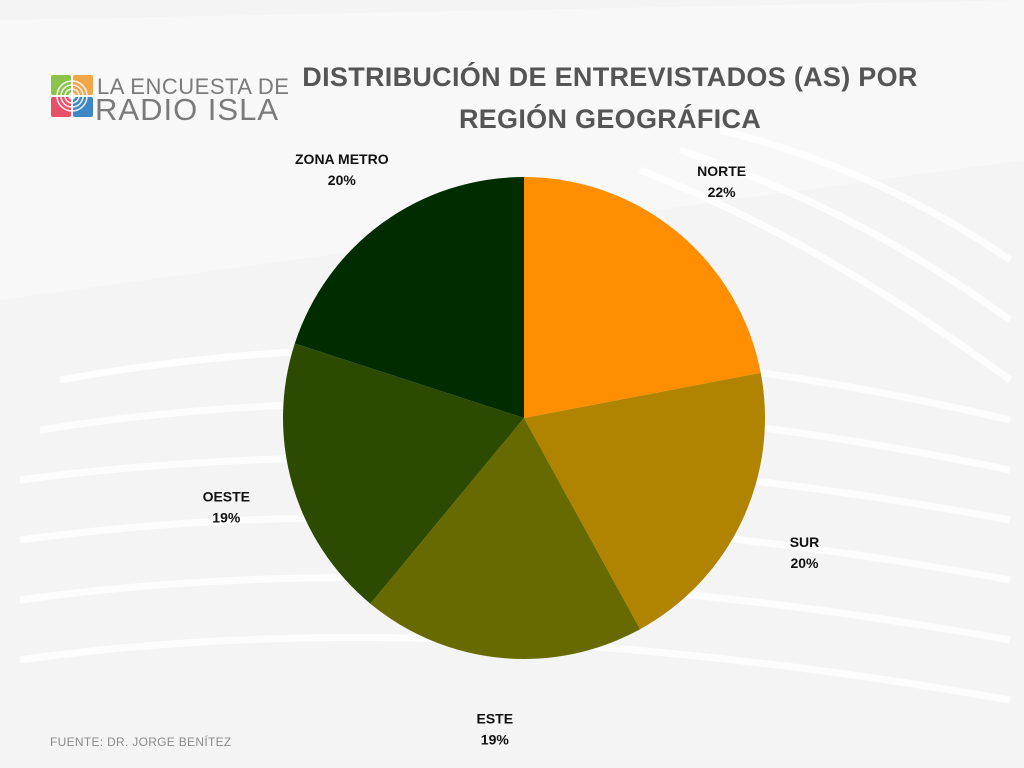 The height and width of the screenshot is (768, 1024). What do you see at coordinates (403, 473) in the screenshot?
I see `pie-slice-oeste` at bounding box center [403, 473].